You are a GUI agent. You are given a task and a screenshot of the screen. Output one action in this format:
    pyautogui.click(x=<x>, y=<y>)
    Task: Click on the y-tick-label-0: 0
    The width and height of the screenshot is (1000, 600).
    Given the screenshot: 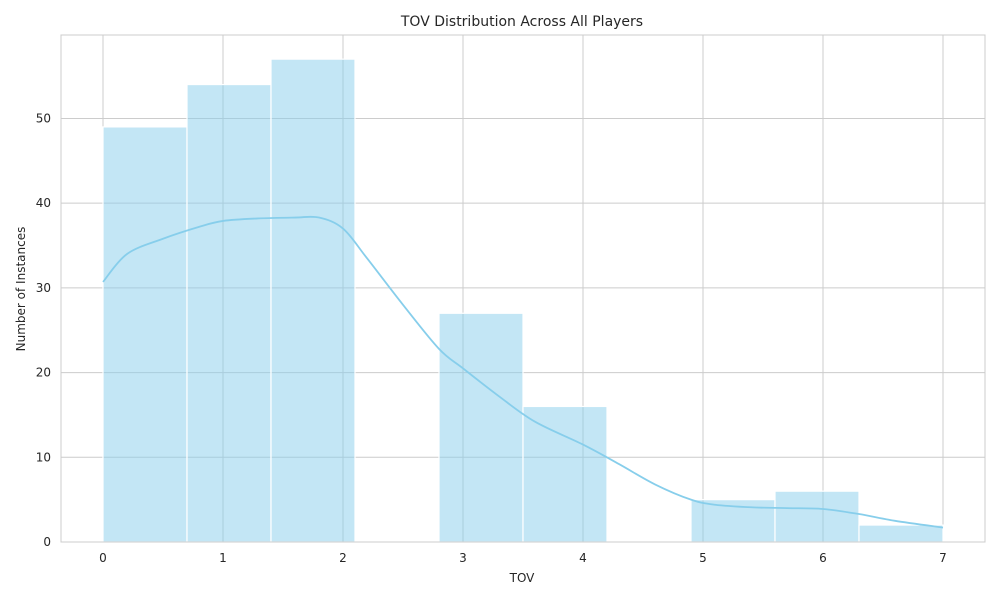 What is the action you would take?
    pyautogui.click(x=47, y=542)
    